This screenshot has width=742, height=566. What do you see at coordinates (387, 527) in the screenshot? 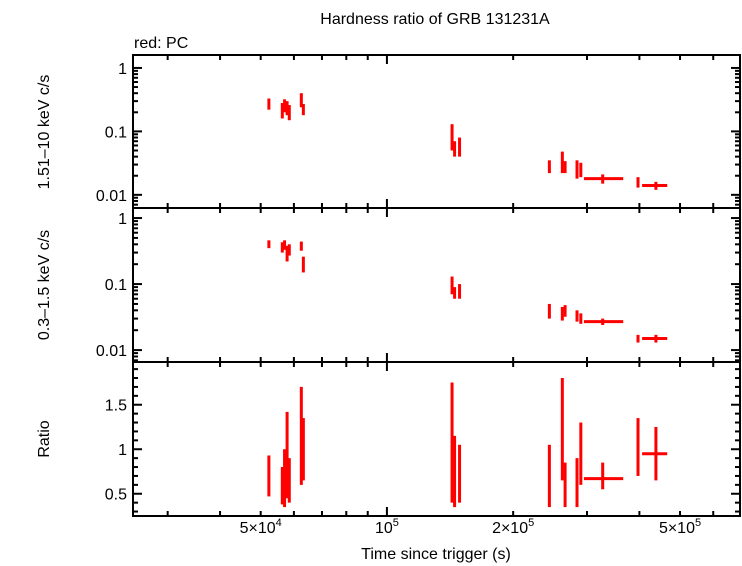
I see `x-tick-label: 105` at bounding box center [387, 527].